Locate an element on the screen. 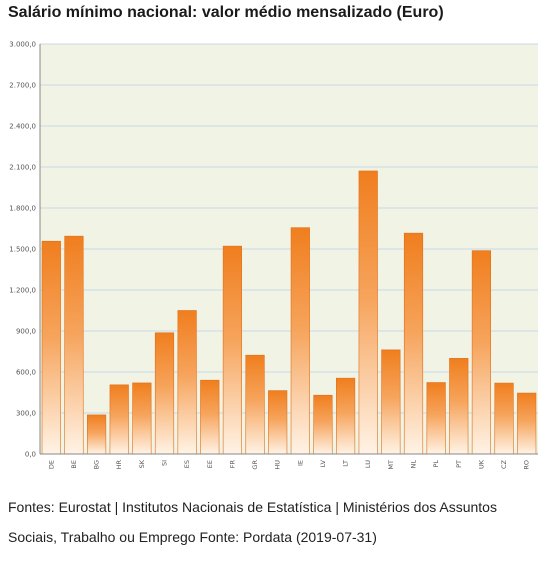 The height and width of the screenshot is (561, 547). x-tick-label: LV is located at coordinates (323, 463).